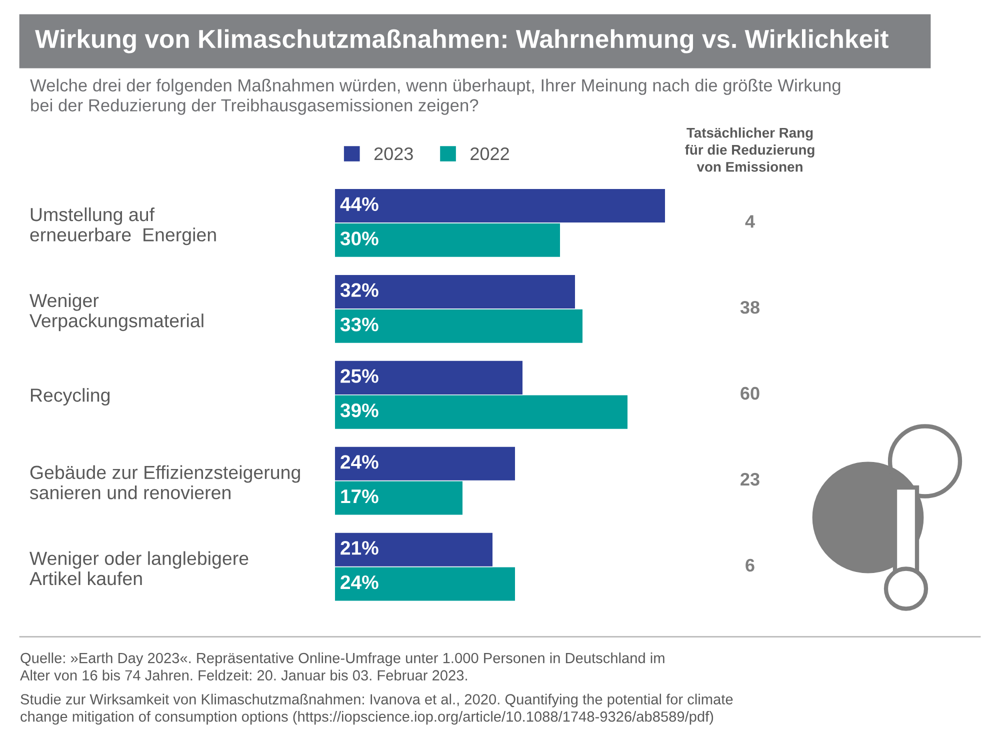 This screenshot has height=750, width=1000. What do you see at coordinates (359, 411) in the screenshot?
I see `data-label: 39%` at bounding box center [359, 411].